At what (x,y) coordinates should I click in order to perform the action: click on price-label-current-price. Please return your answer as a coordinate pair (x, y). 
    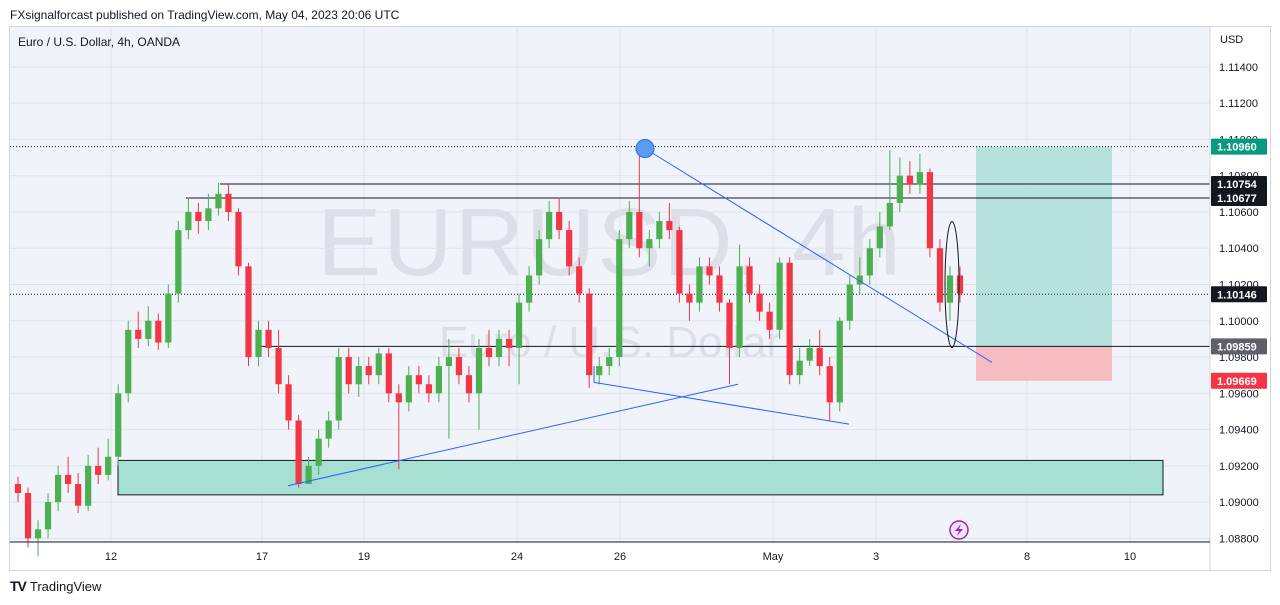
    Looking at the image, I should click on (1239, 294).